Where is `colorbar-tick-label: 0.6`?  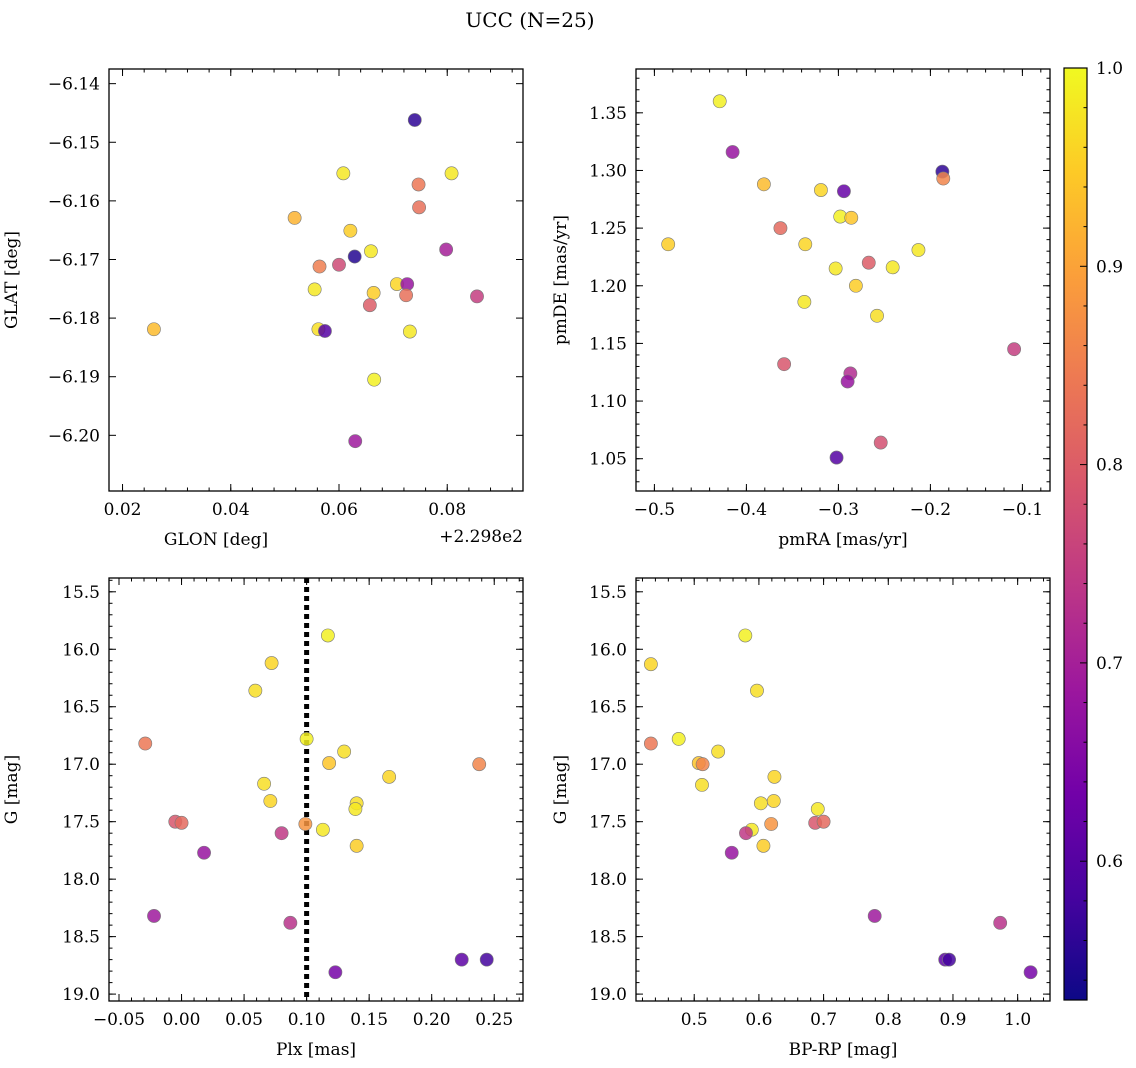
colorbar-tick-label: 0.6 is located at coordinates (1109, 862).